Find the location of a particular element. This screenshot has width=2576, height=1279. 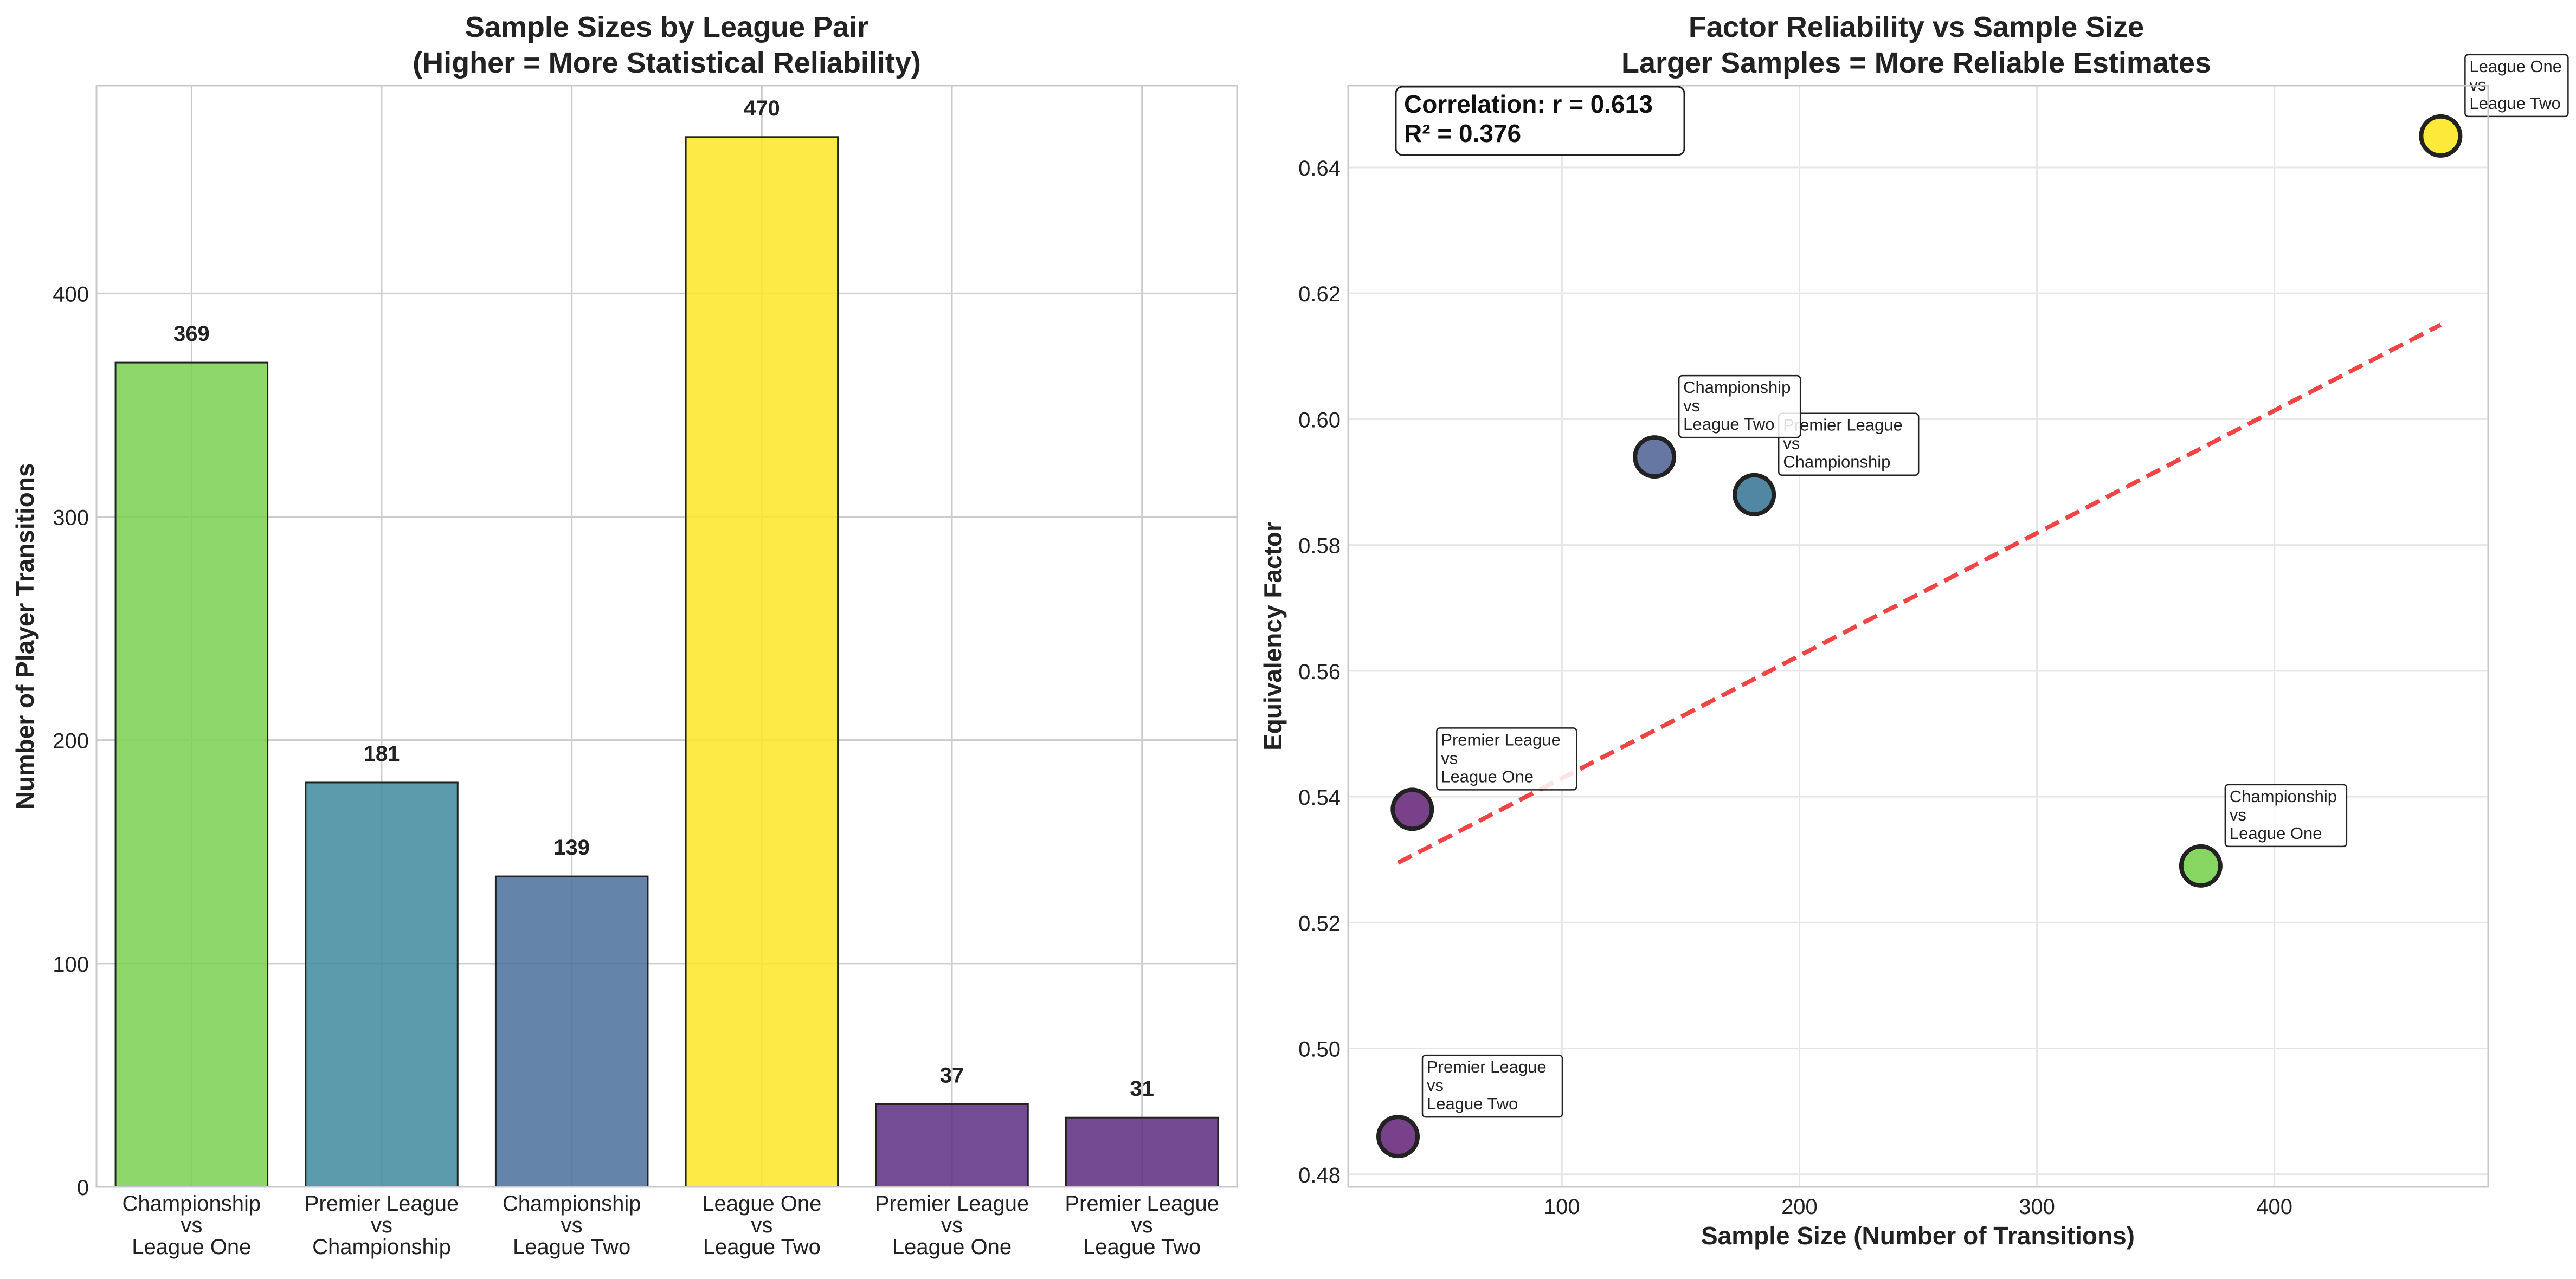

point-annotation: Premier League vs League One is located at coordinates (1506, 759).